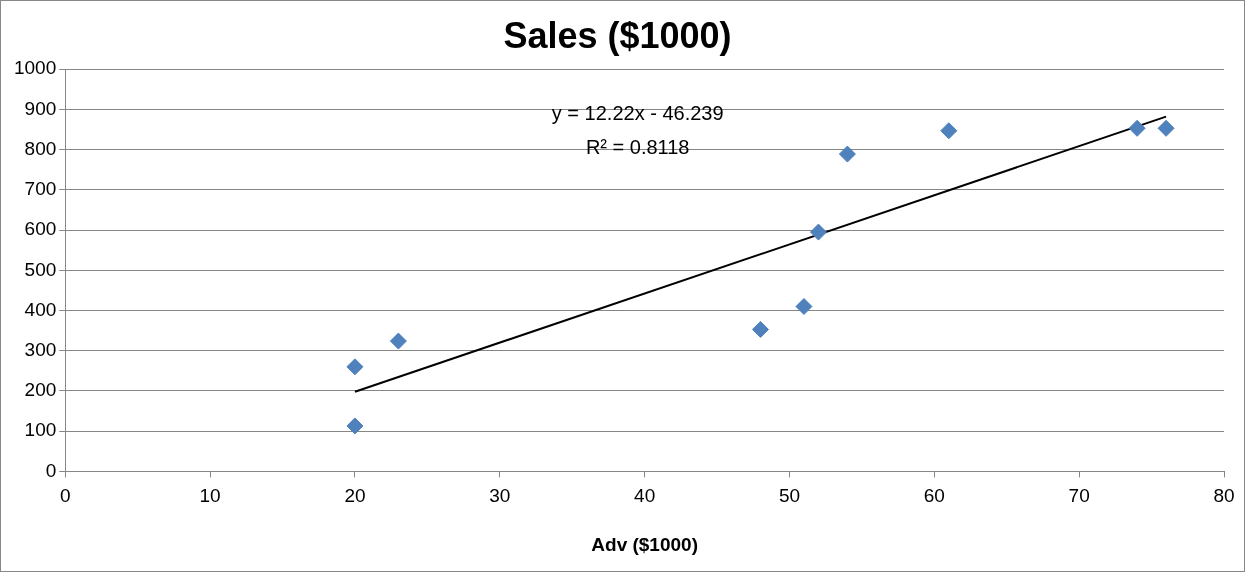 Image resolution: width=1253 pixels, height=578 pixels. What do you see at coordinates (40, 269) in the screenshot?
I see `y-tick-label: 500` at bounding box center [40, 269].